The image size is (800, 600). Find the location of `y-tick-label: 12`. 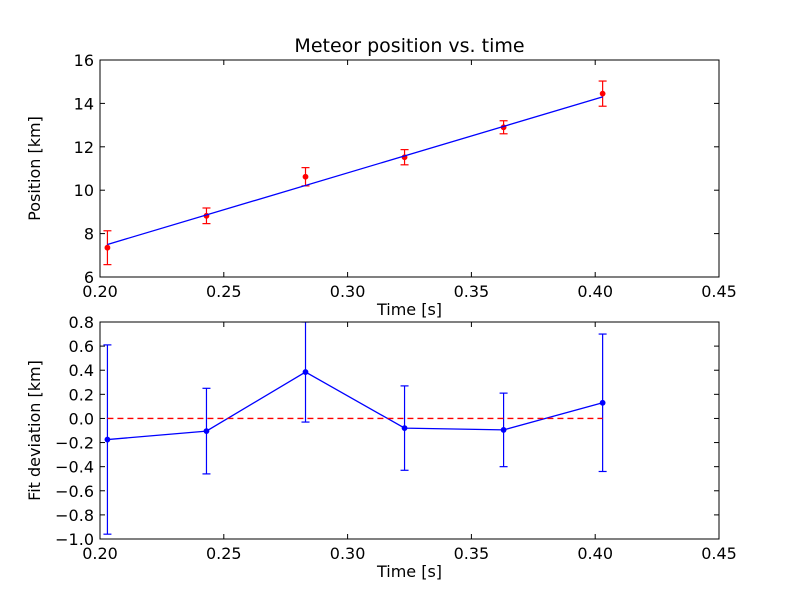

y-tick-label: 12 is located at coordinates (84, 147).